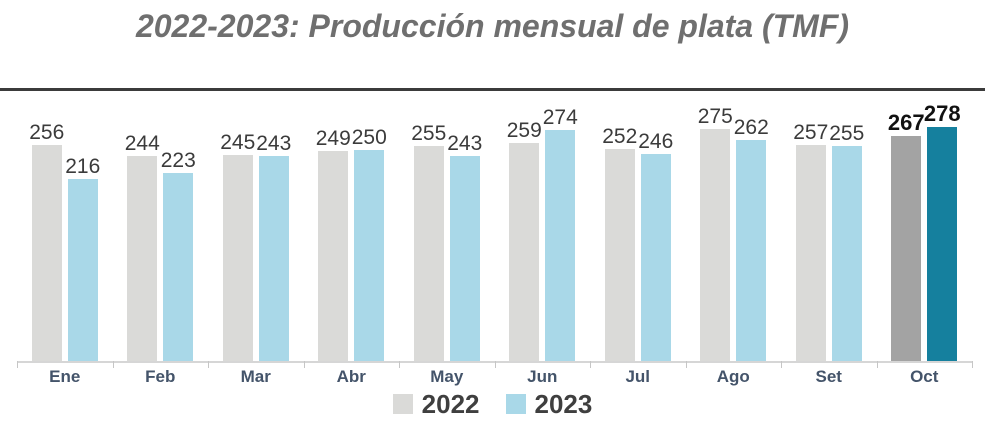 The width and height of the screenshot is (985, 431). I want to click on bar-column-2022-feb: 244, so click(142, 246).